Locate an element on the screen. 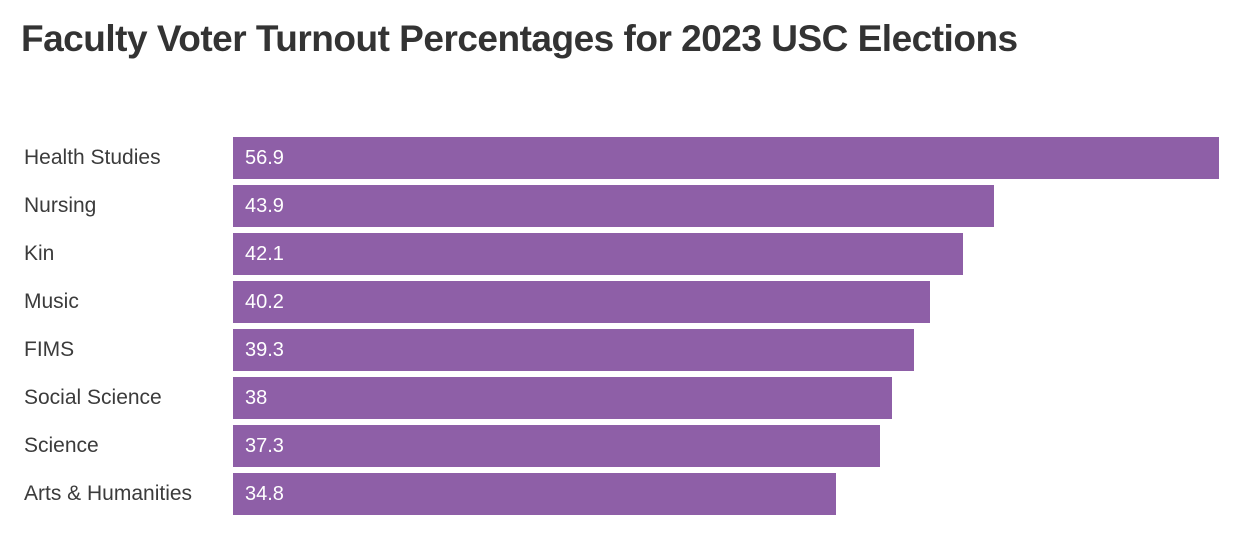 This screenshot has height=536, width=1242. bar: 40.2 is located at coordinates (581, 302).